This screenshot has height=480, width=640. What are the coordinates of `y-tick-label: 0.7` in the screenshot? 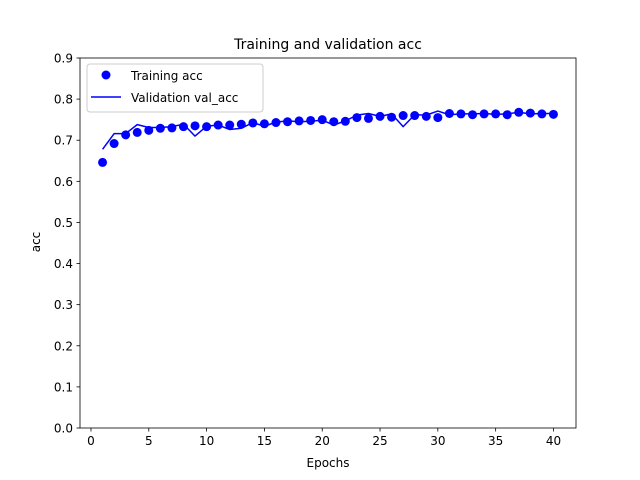 It's located at (63, 141).